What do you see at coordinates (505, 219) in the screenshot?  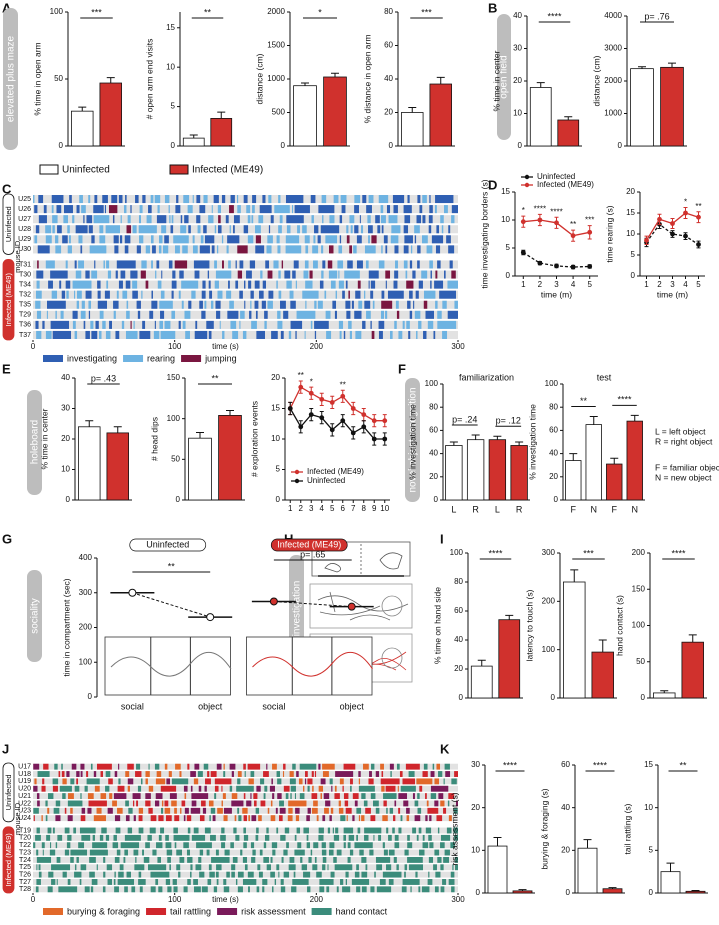 I see `y-tick-label: 10` at bounding box center [505, 219].